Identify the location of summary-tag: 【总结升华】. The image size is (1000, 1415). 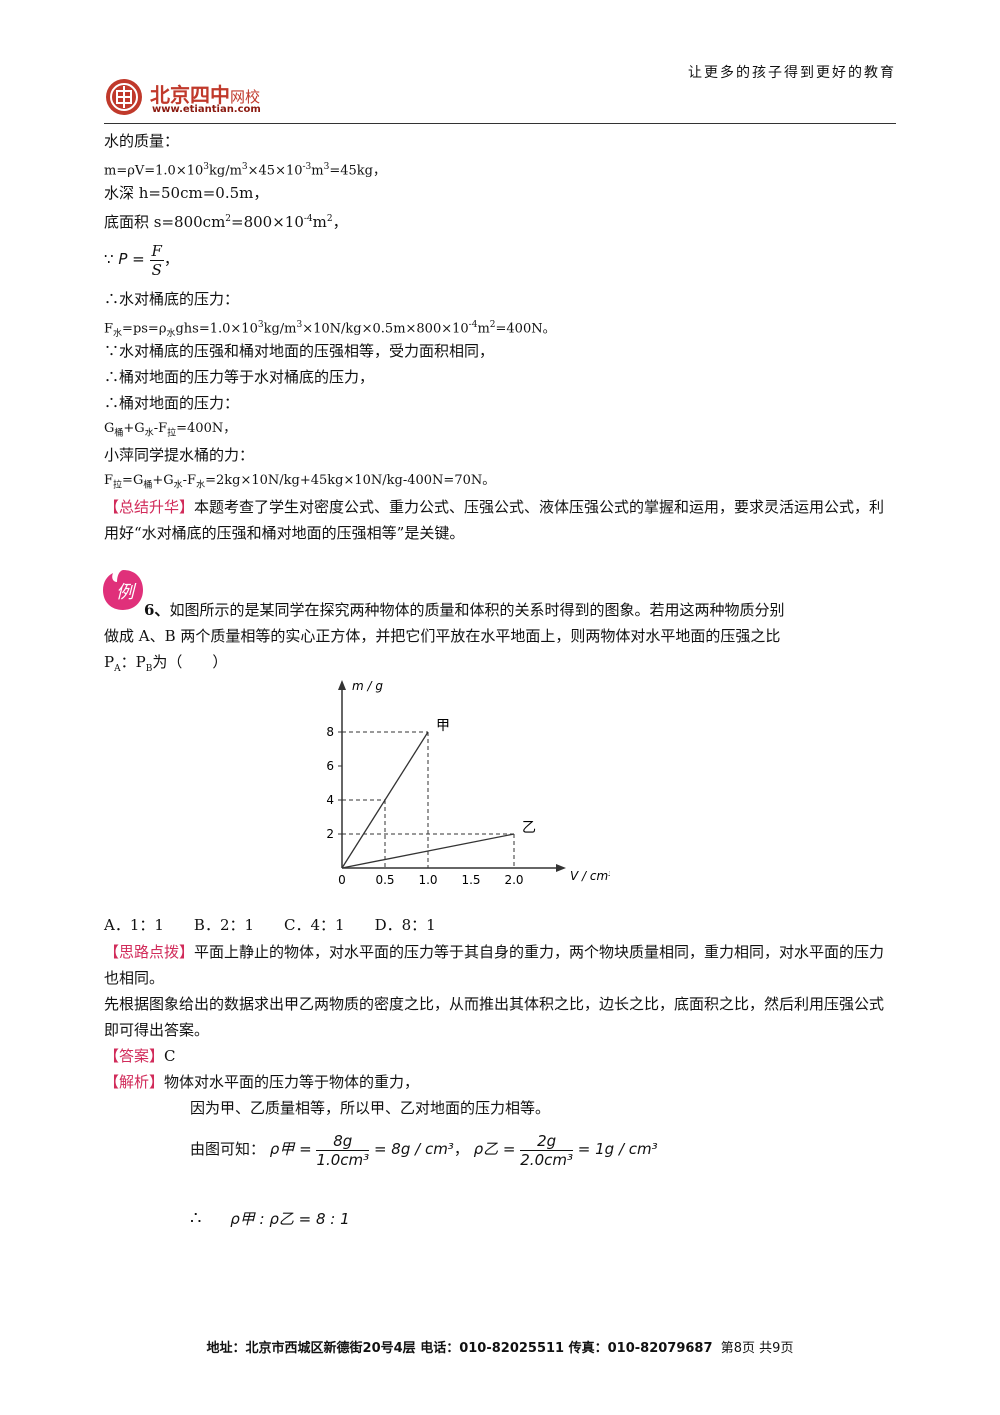
(149, 507).